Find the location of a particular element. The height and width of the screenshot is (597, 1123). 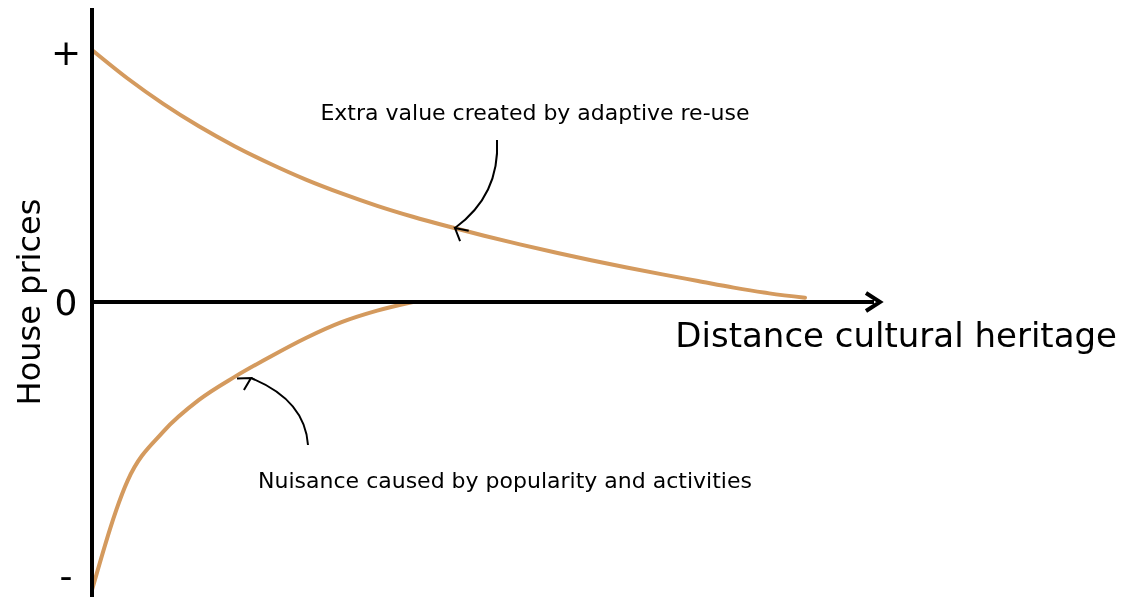

x-axis-title: Distance cultural heritage is located at coordinates (896, 335).